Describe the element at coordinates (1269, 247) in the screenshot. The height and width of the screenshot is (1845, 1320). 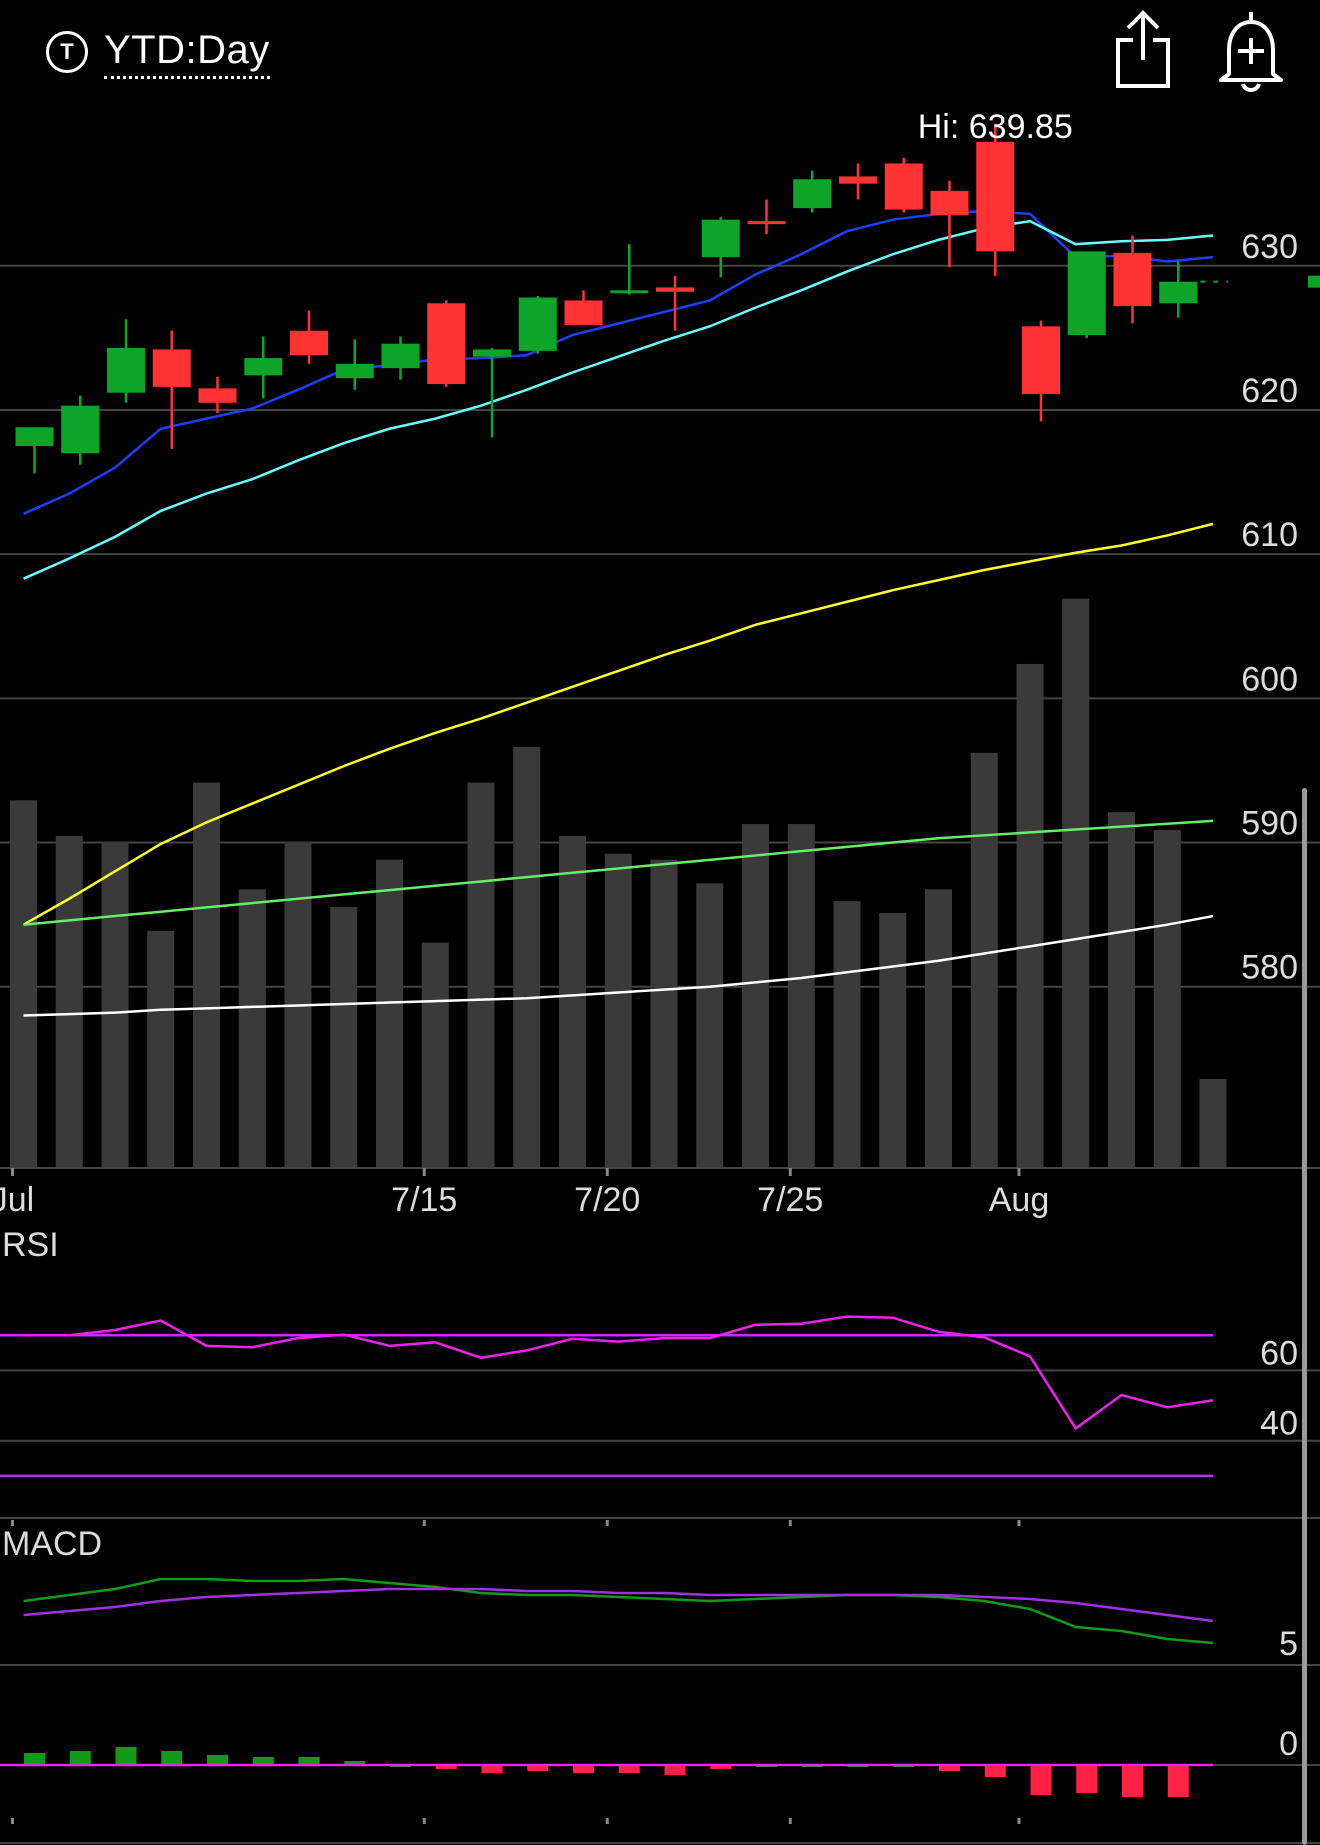
I see `price-axis-label: 630` at that location.